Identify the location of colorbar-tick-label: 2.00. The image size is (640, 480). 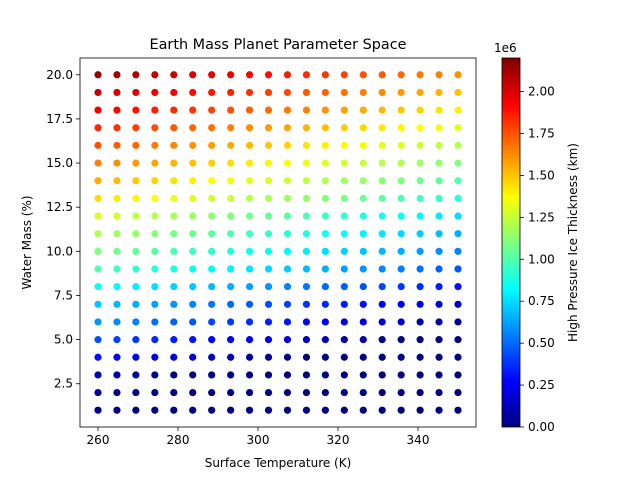
(541, 92).